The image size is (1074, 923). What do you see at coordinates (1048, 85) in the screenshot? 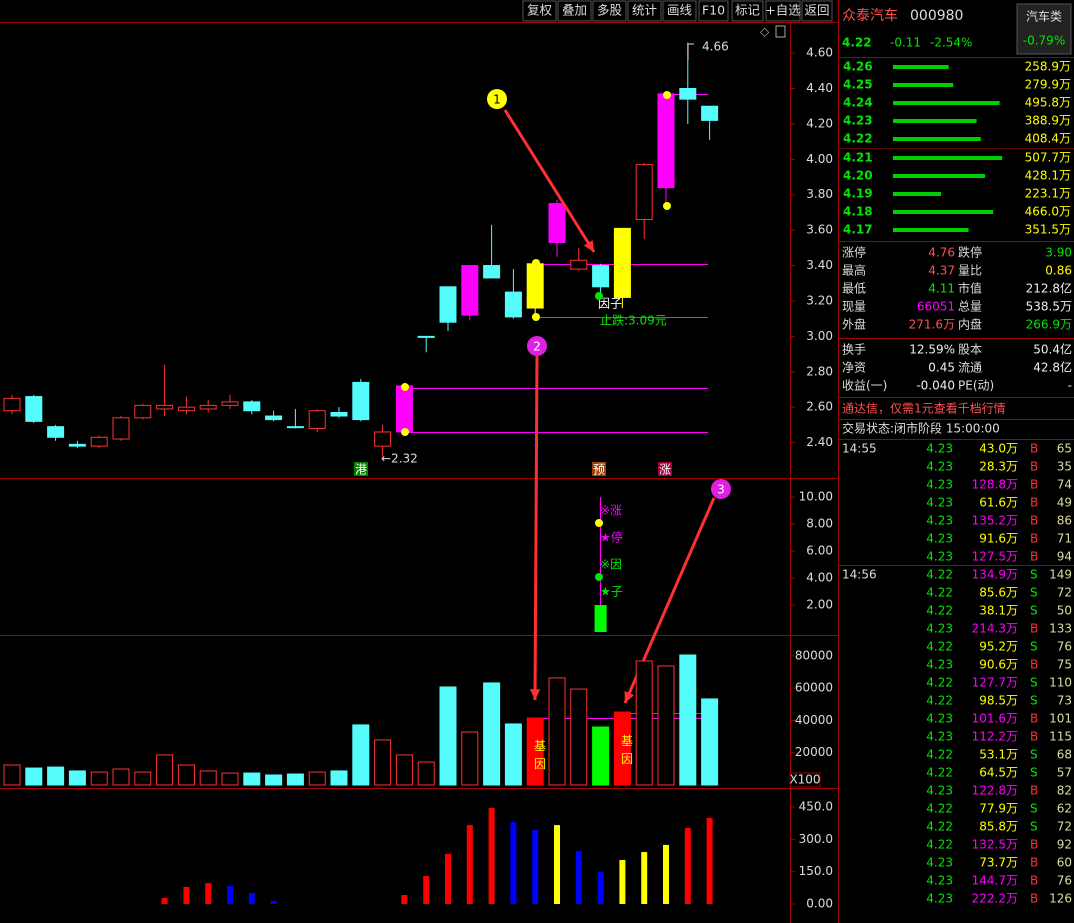
I see `book-volume: 279.9万` at bounding box center [1048, 85].